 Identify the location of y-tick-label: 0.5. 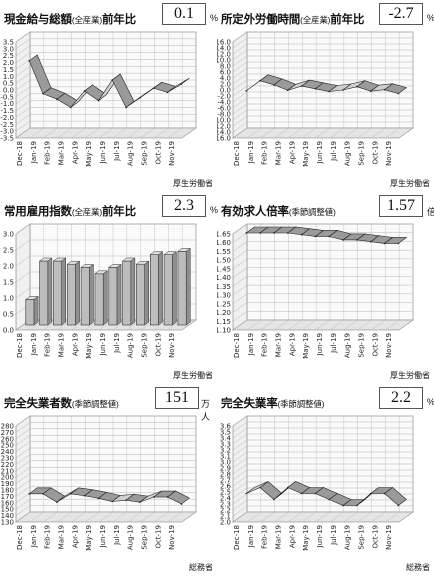
(8, 84).